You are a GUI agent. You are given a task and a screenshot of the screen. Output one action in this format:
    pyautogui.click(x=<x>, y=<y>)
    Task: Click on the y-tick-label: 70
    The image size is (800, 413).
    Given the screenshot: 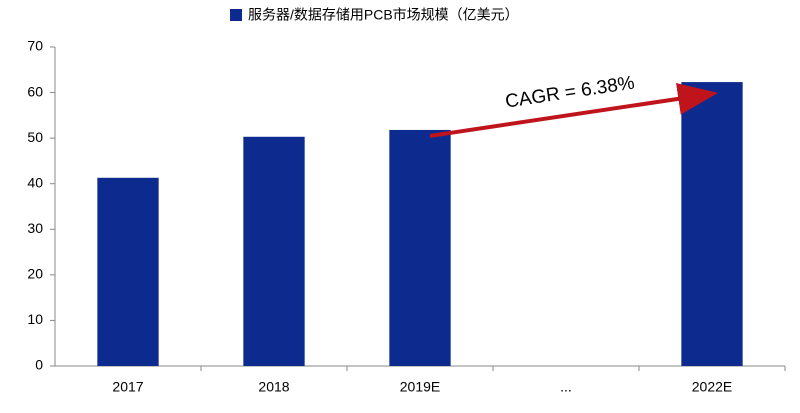 What is the action you would take?
    pyautogui.click(x=35, y=46)
    